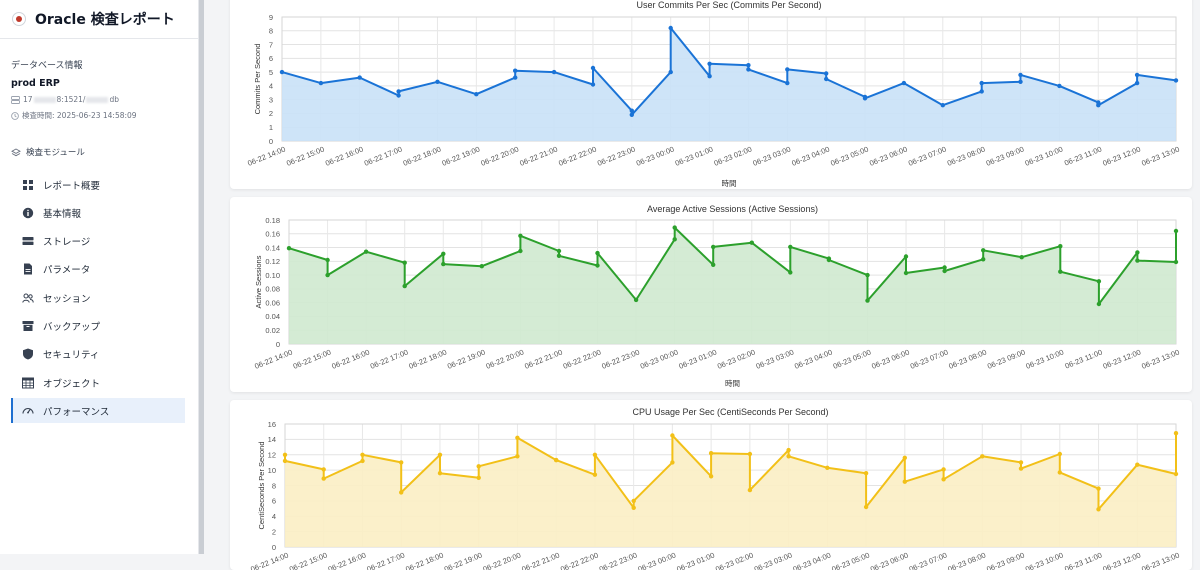 The width and height of the screenshot is (1200, 570). What do you see at coordinates (98, 382) in the screenshot?
I see `sidebar-item-table: オブジェクト` at bounding box center [98, 382].